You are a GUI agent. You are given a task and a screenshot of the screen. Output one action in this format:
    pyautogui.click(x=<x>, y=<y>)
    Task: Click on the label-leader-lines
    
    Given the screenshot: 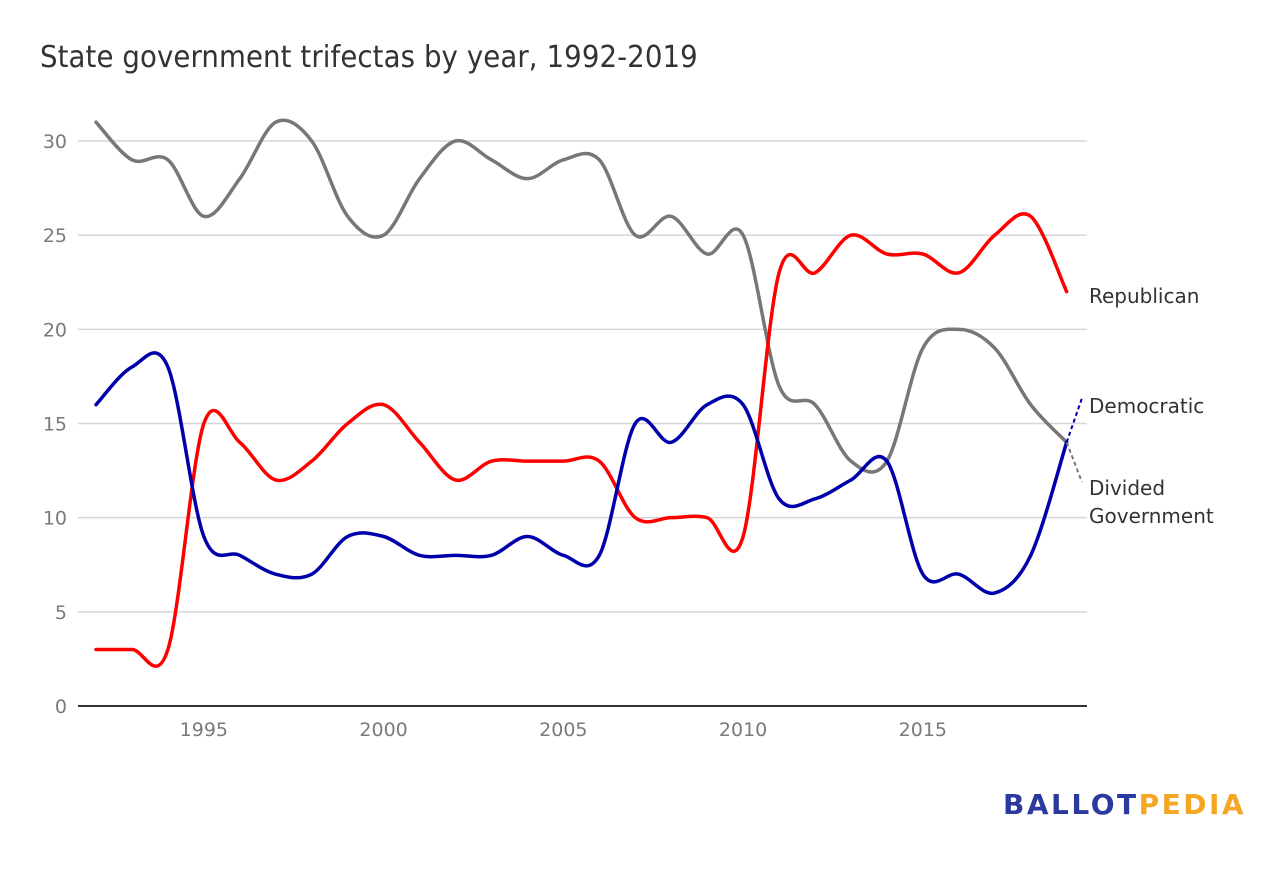 What is the action you would take?
    pyautogui.click(x=1074, y=440)
    